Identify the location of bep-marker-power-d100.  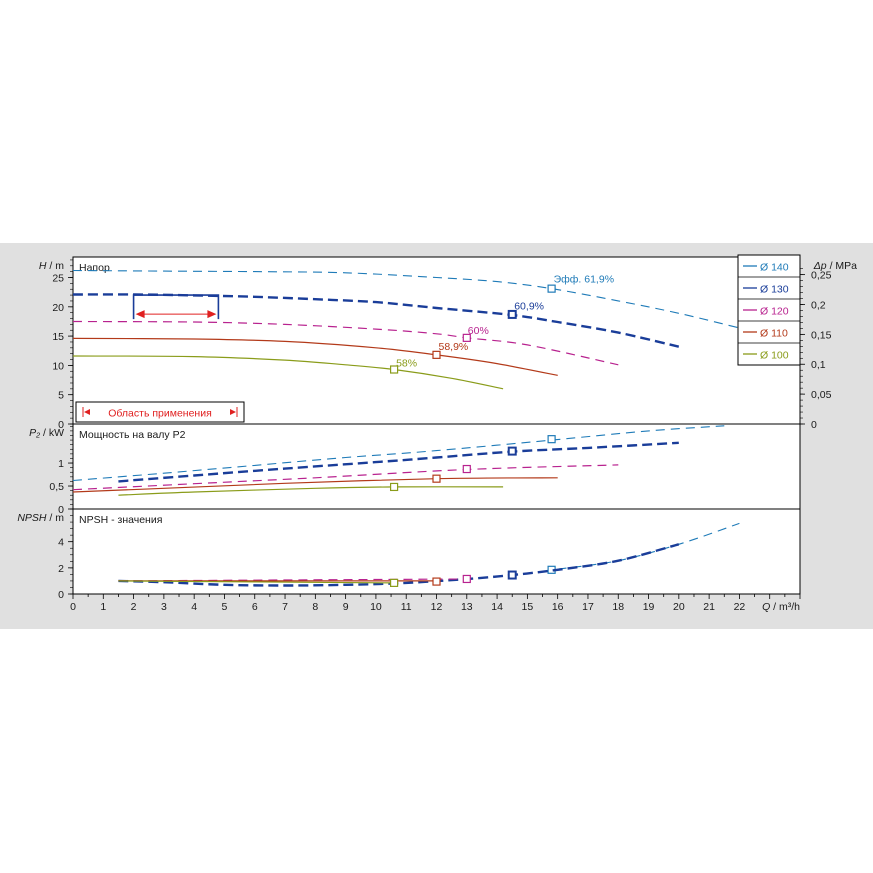
(394, 487).